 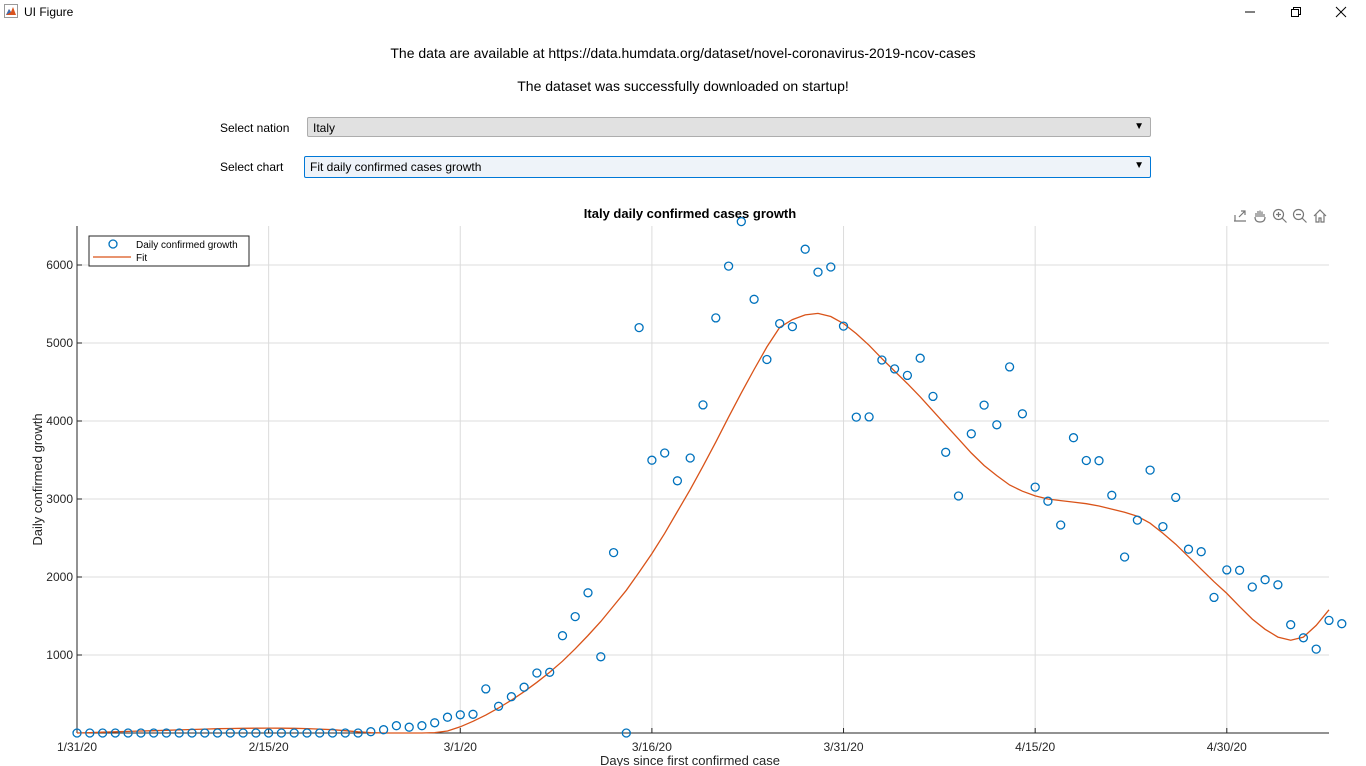 What do you see at coordinates (324, 128) in the screenshot?
I see `nation-dropdown-value: Italy` at bounding box center [324, 128].